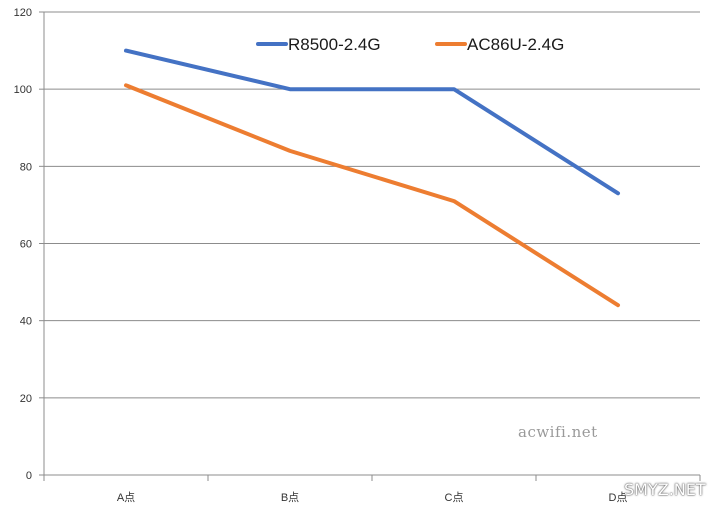  Describe the element at coordinates (558, 432) in the screenshot. I see `watermark-text: acwifi.net` at that location.